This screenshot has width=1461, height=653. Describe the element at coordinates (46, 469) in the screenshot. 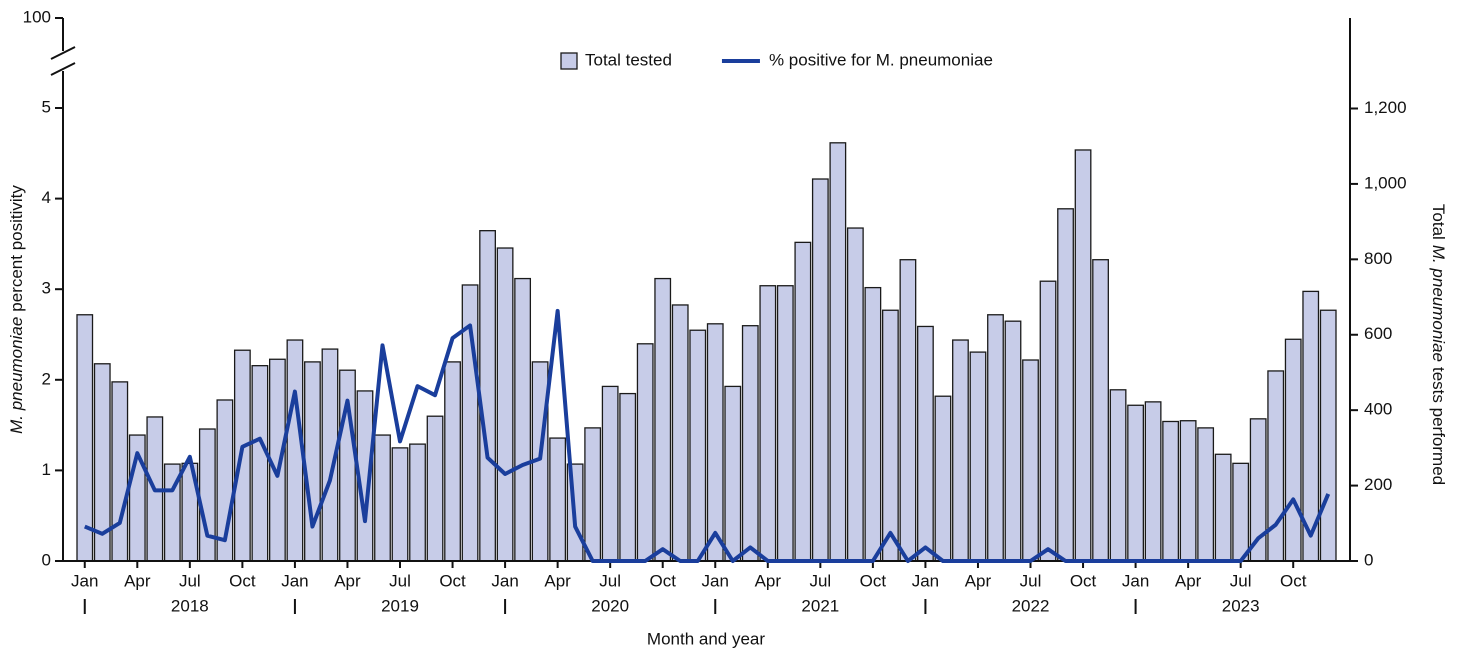

I see `y-tick-label: 1` at that location.